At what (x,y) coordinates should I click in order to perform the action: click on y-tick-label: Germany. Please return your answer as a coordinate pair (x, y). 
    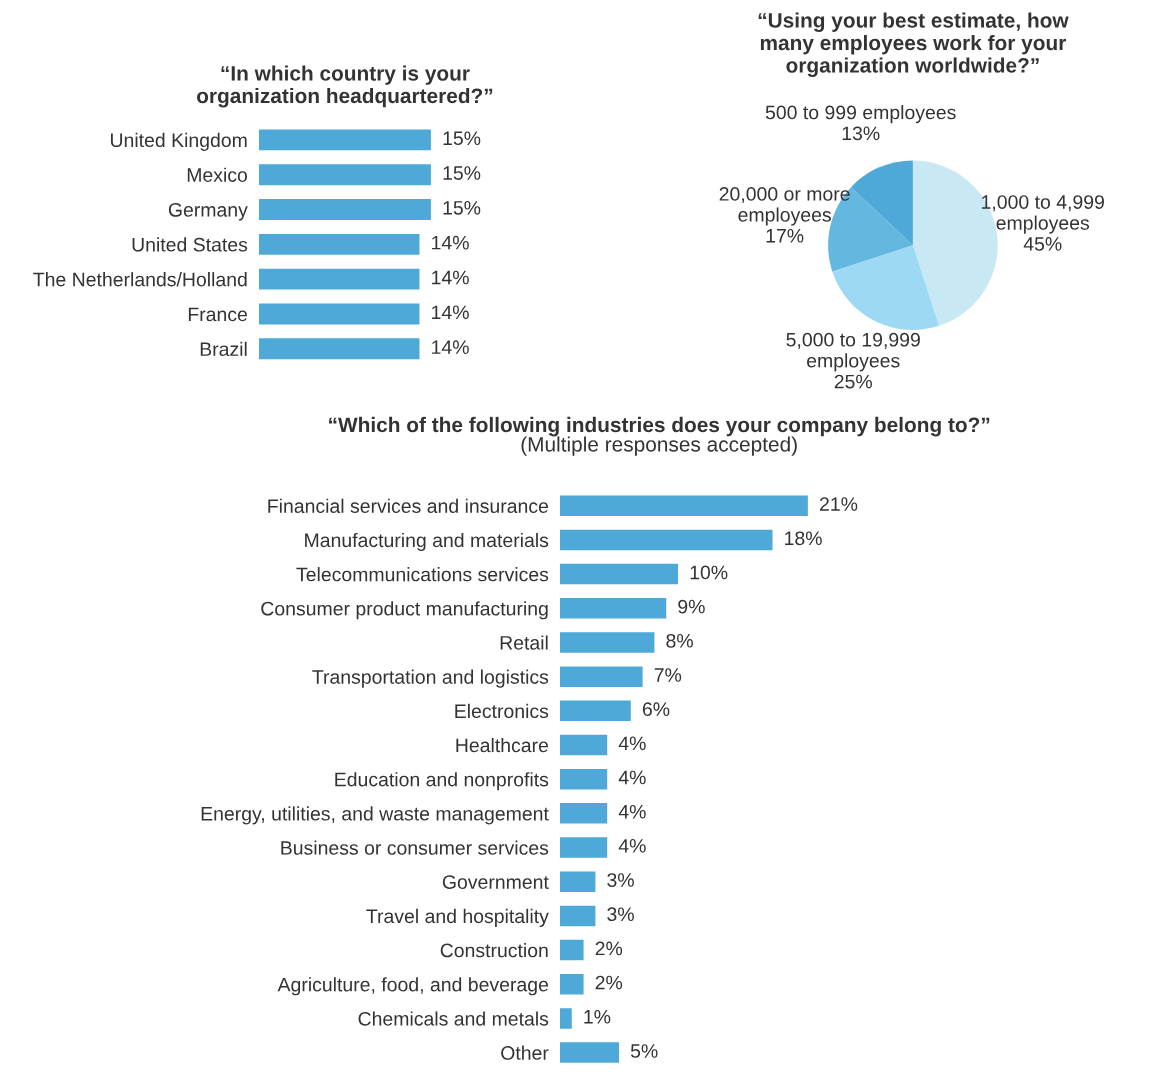
    Looking at the image, I should click on (208, 211).